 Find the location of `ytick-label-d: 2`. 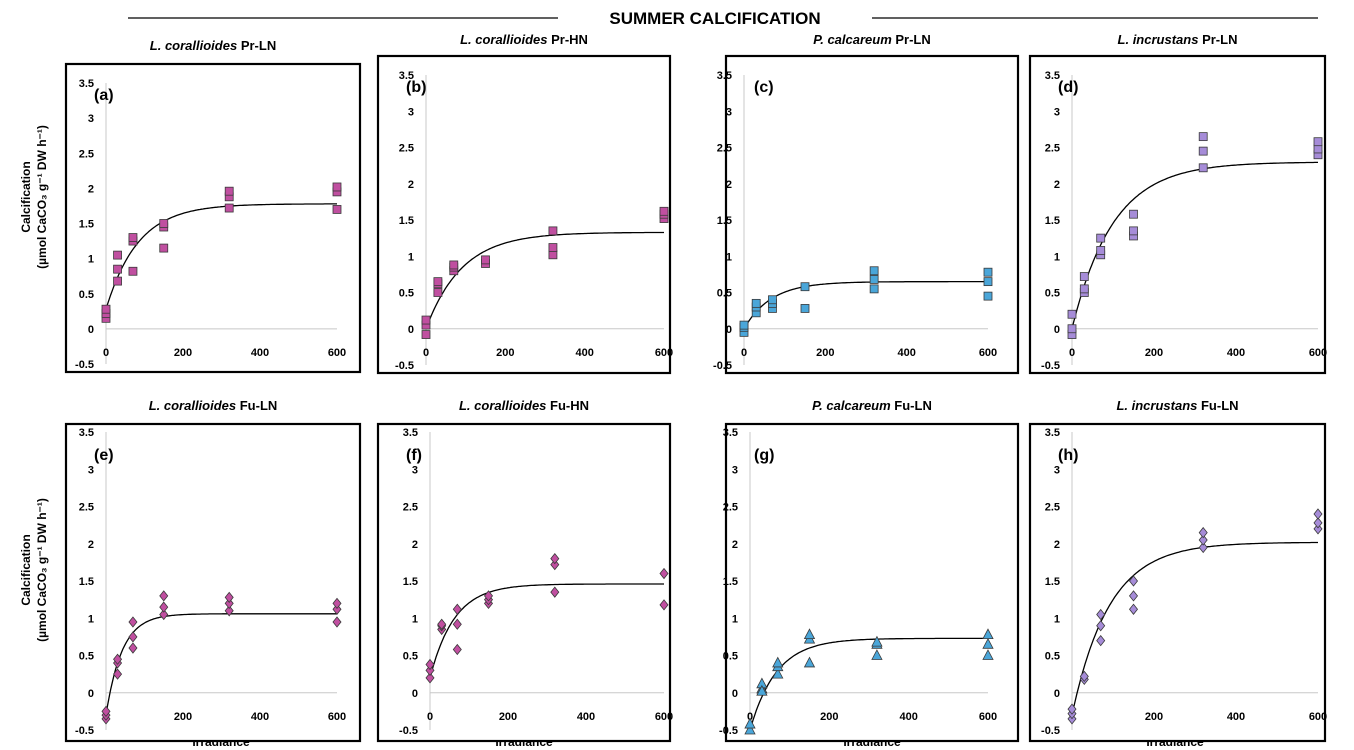

ytick-label-d: 2 is located at coordinates (1057, 185).